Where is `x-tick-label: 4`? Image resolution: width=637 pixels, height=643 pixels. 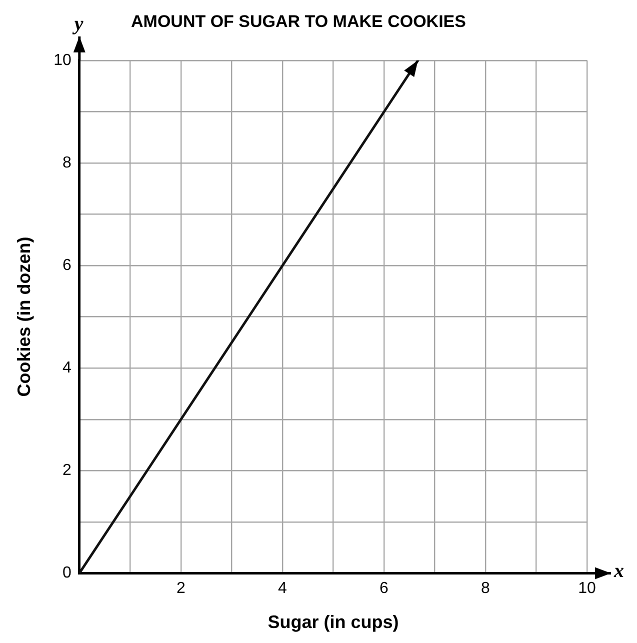
x-tick-label: 4 is located at coordinates (282, 589).